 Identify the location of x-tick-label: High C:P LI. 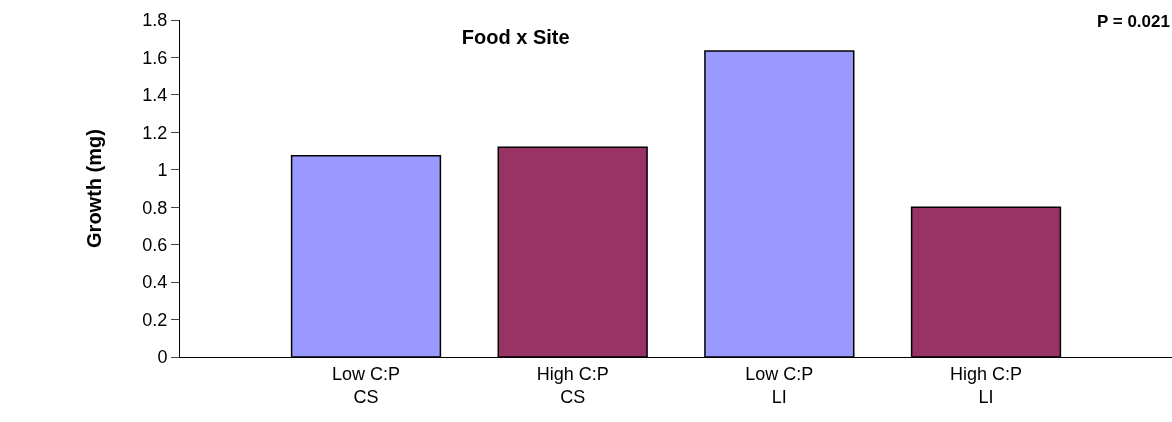
(986, 385).